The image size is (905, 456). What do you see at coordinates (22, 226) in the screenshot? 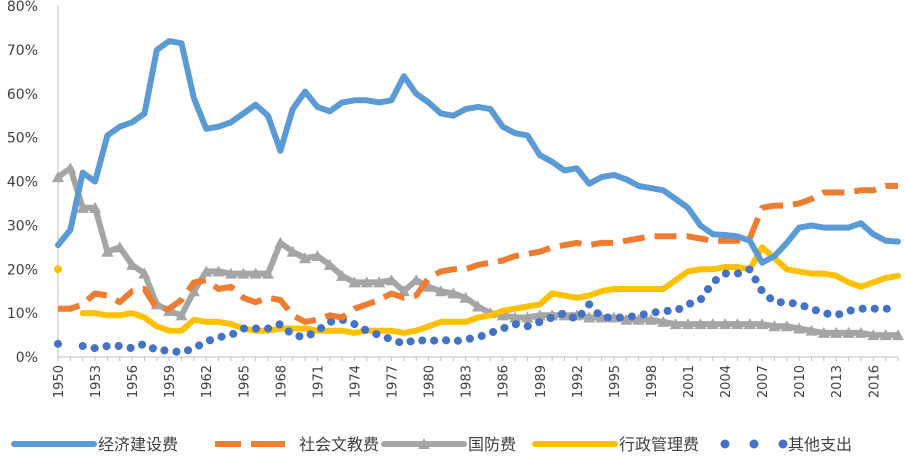
I see `y-tick-label: 30%` at bounding box center [22, 226].